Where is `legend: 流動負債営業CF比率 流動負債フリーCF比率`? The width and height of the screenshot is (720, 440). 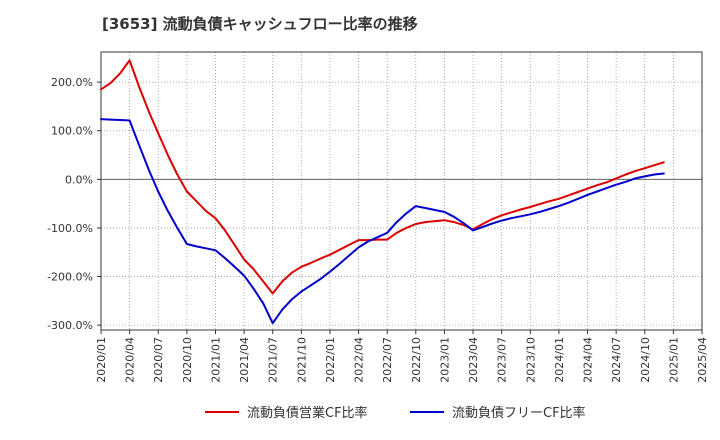 legend: 流動負債営業CF比率 流動負債フリーCF比率 is located at coordinates (360, 414).